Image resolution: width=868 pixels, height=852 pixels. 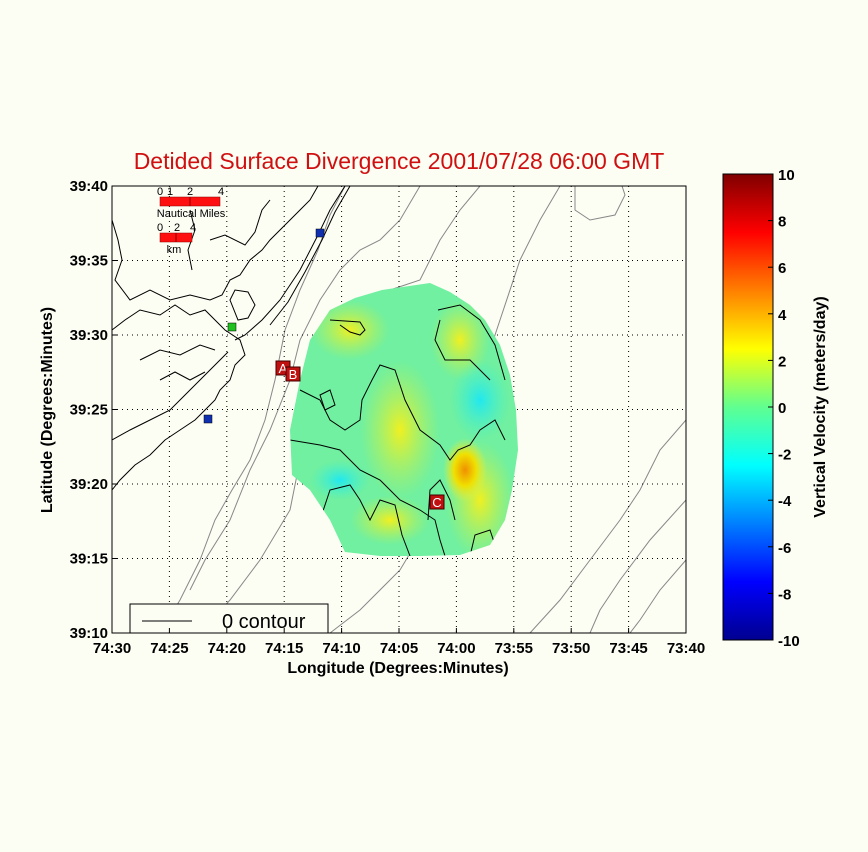 I want to click on y-tick-label: 39:20, so click(x=89, y=484).